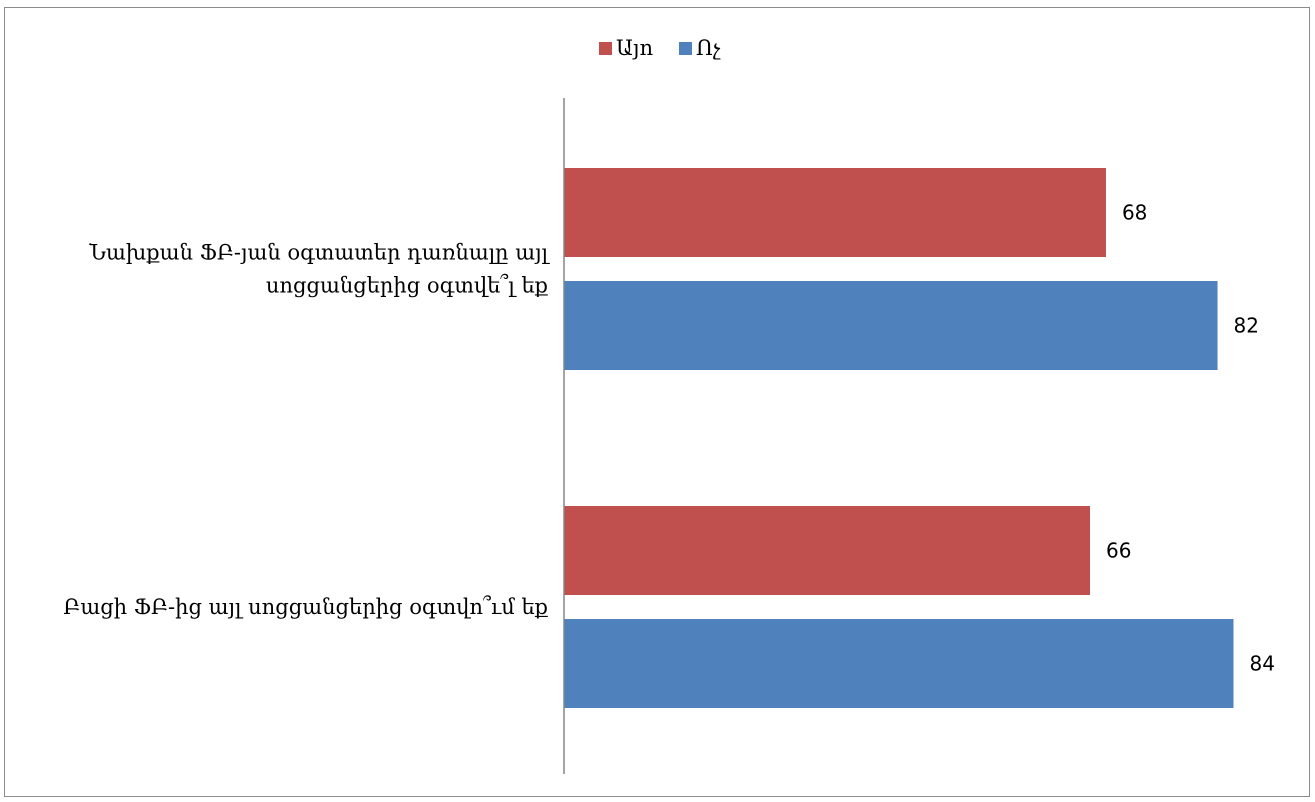 The height and width of the screenshot is (802, 1315). Describe the element at coordinates (1190, 438) in the screenshot. I see `data-labels: 68 82 66 84` at that location.